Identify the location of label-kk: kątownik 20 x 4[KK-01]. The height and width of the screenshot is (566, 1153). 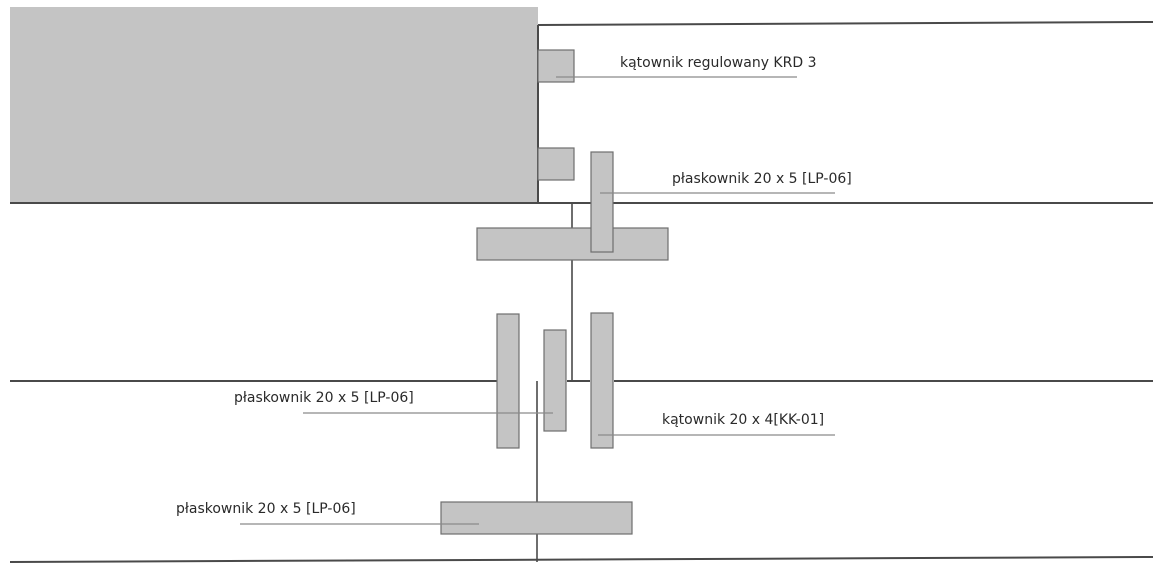
(743, 420).